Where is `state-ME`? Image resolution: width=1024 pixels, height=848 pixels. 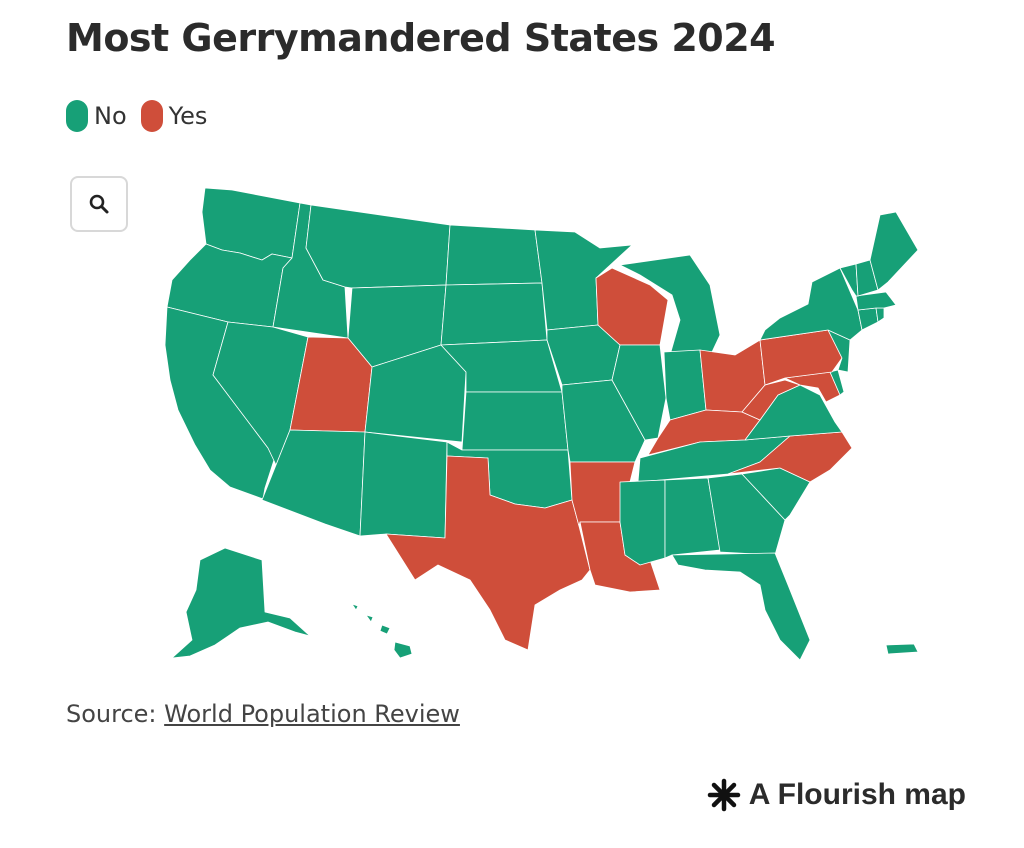 state-ME is located at coordinates (894, 251).